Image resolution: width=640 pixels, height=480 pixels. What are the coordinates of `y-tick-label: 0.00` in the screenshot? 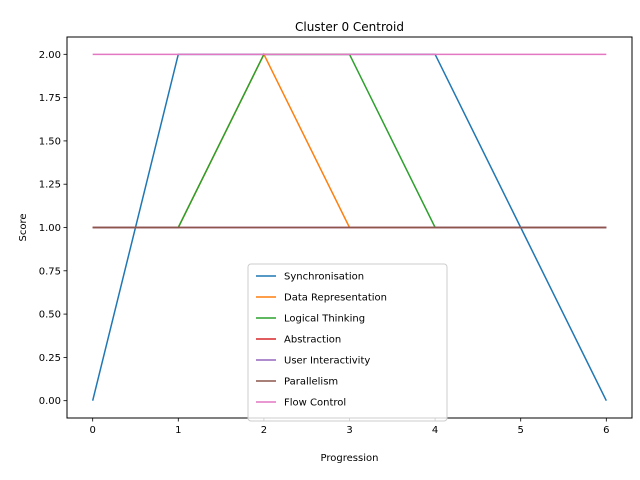 It's located at (50, 401).